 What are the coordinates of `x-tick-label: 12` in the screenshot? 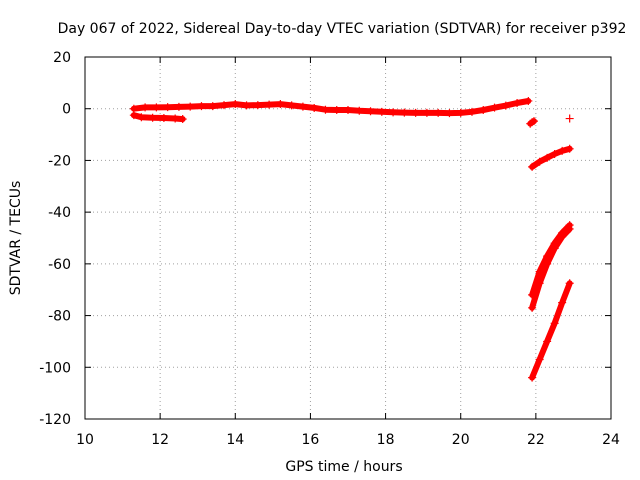 It's located at (160, 440).